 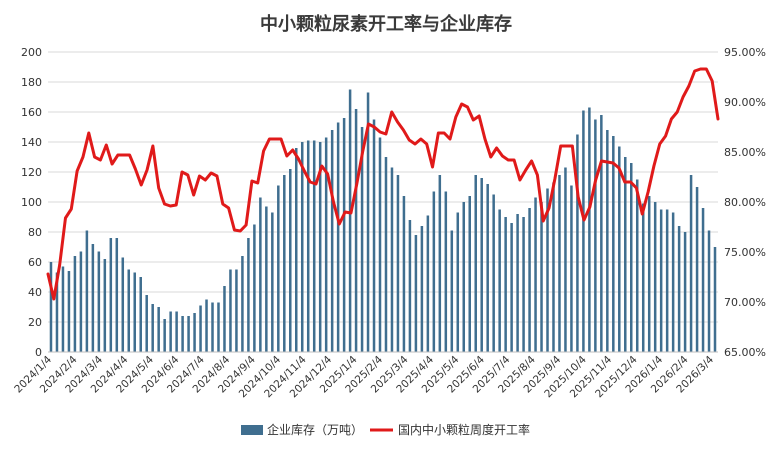 I want to click on y-right-tick-label: 75.00%, so click(x=745, y=252).